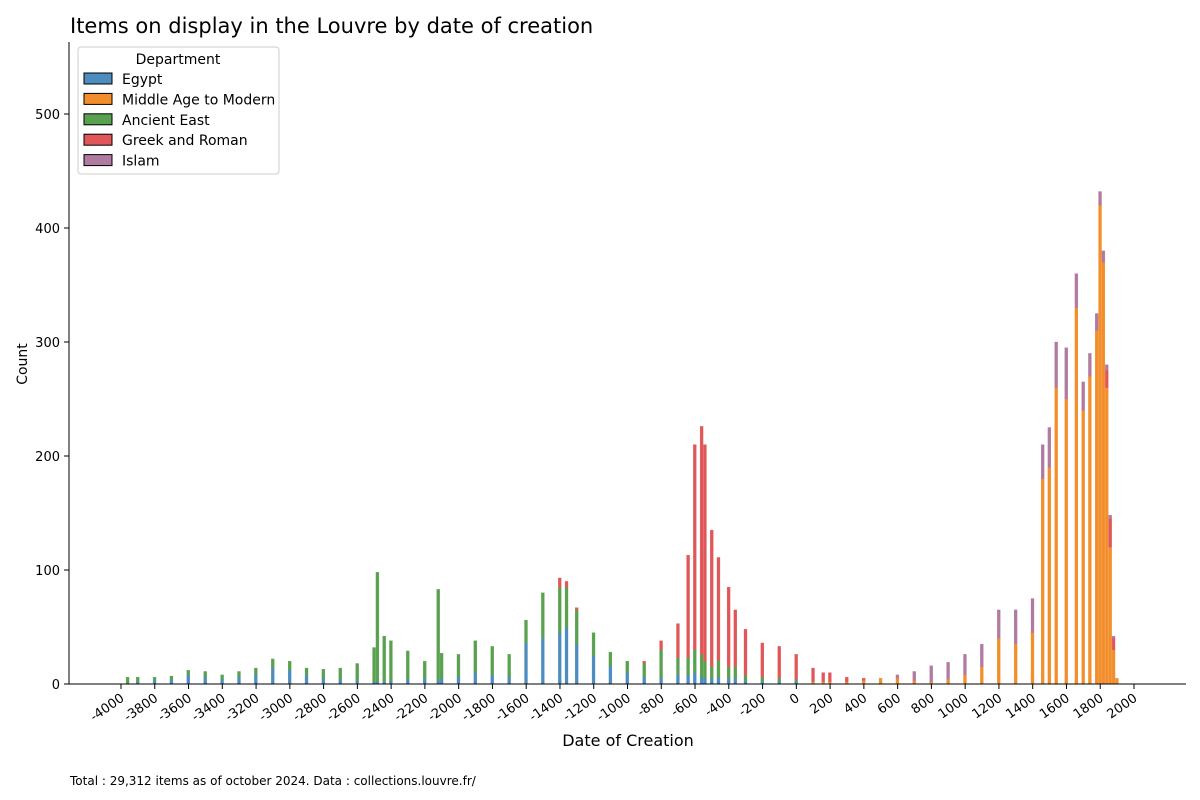  Describe the element at coordinates (445, 708) in the screenshot. I see `x-tick-label: -2000` at that location.